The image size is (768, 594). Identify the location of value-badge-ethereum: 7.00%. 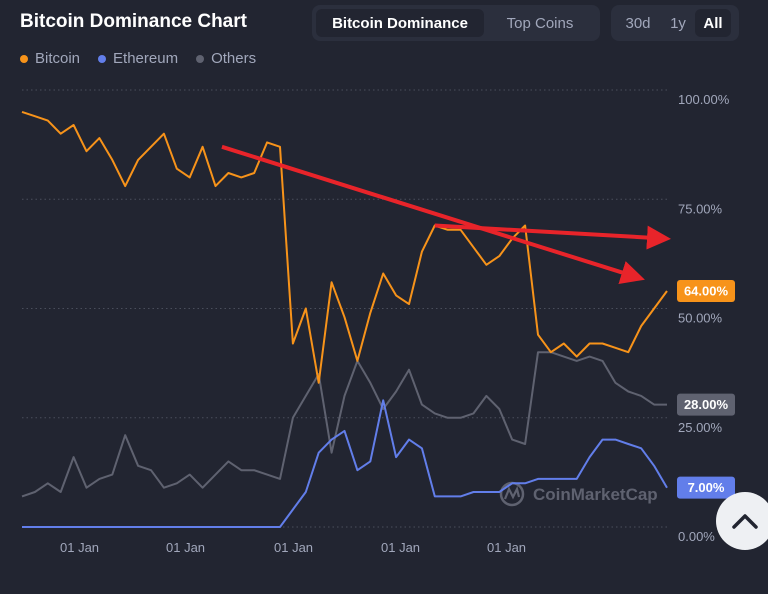
(706, 487).